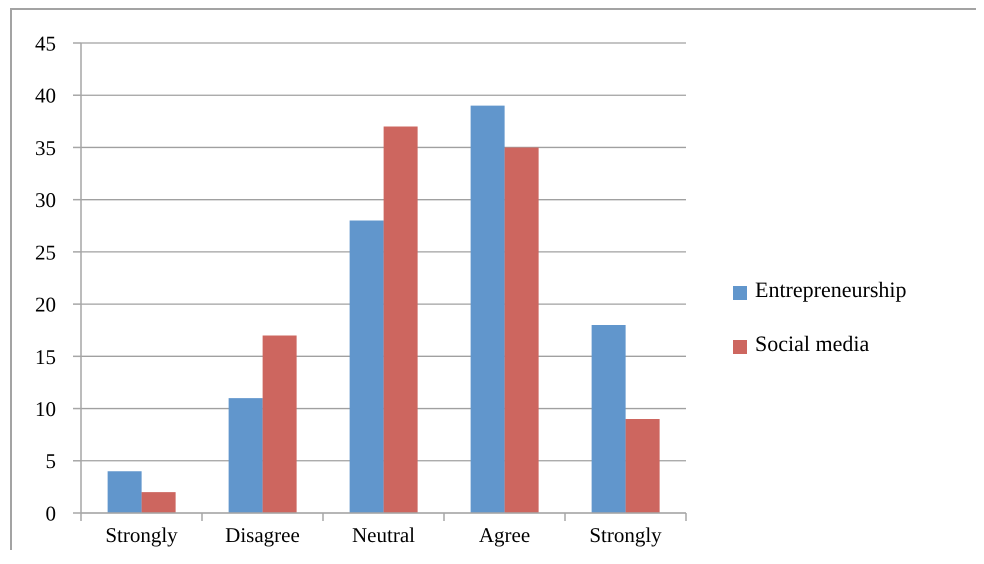 Image resolution: width=984 pixels, height=564 pixels. Describe the element at coordinates (51, 461) in the screenshot. I see `y-tick-label: 5` at that location.